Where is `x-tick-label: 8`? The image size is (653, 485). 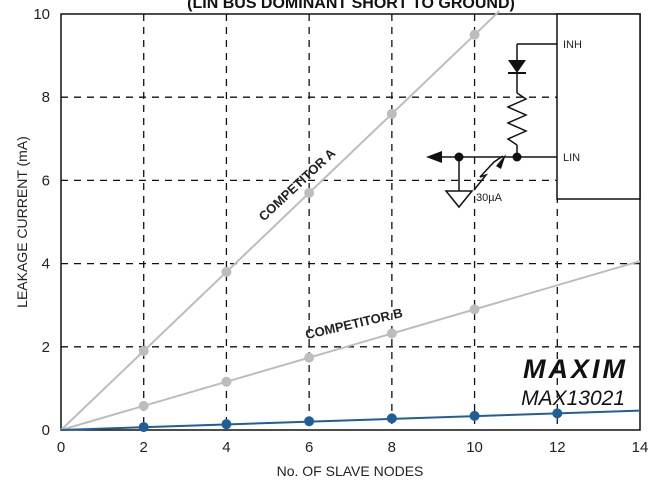
x-tick-label: 8 is located at coordinates (392, 447).